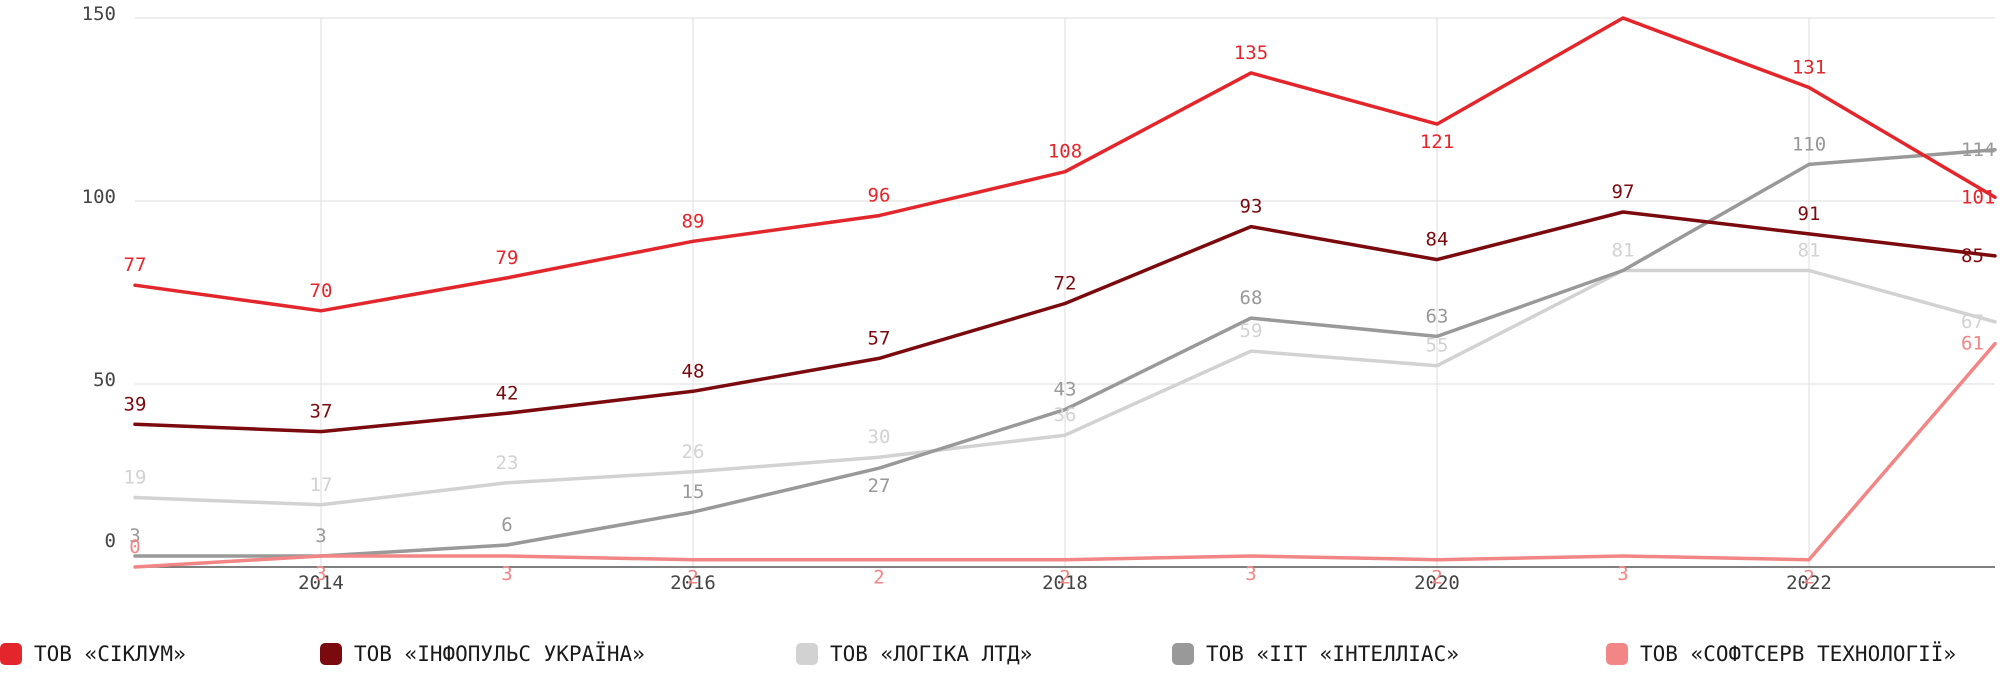 The width and height of the screenshot is (2000, 673). I want to click on data-label: 37, so click(321, 412).